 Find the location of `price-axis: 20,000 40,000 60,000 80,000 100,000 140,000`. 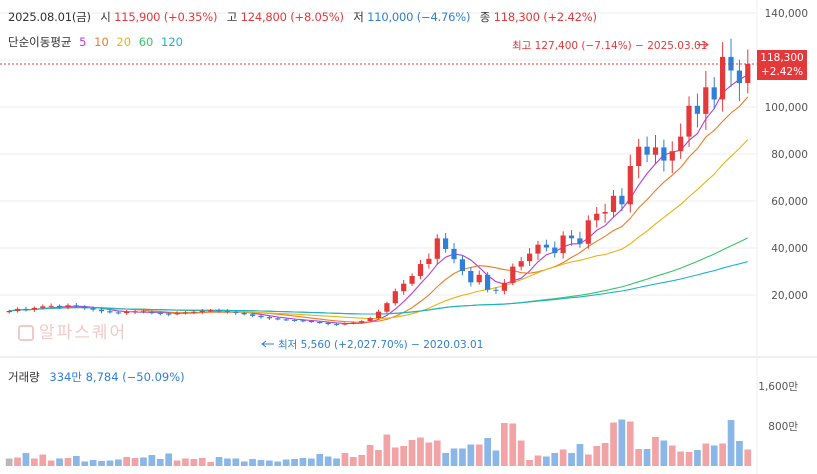

price-axis: 20,000 40,000 60,000 80,000 100,000 140,000 is located at coordinates (786, 155).